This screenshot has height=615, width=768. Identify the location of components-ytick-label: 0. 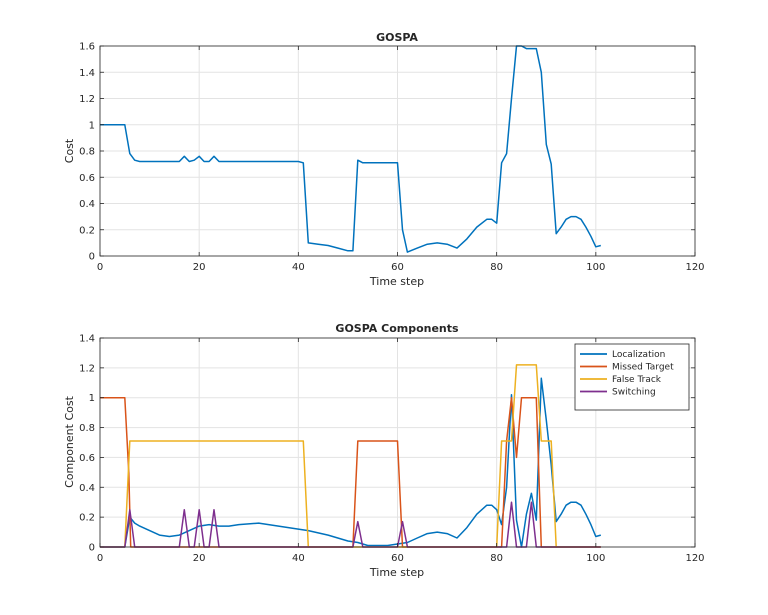
(92, 548).